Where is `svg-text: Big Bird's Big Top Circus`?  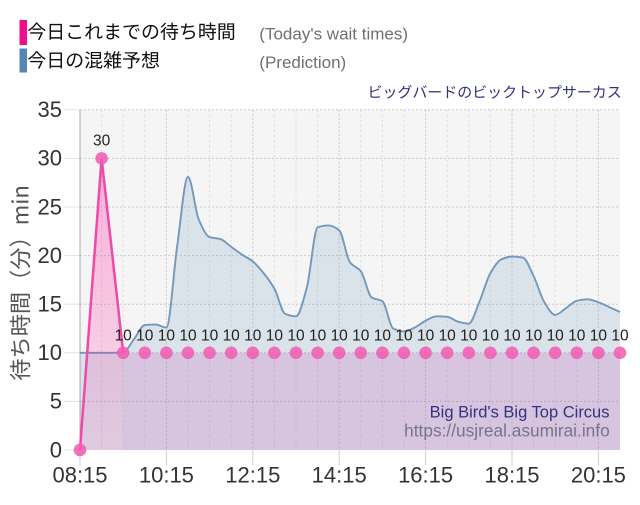 svg-text: Big Bird's Big Top Circus is located at coordinates (520, 413).